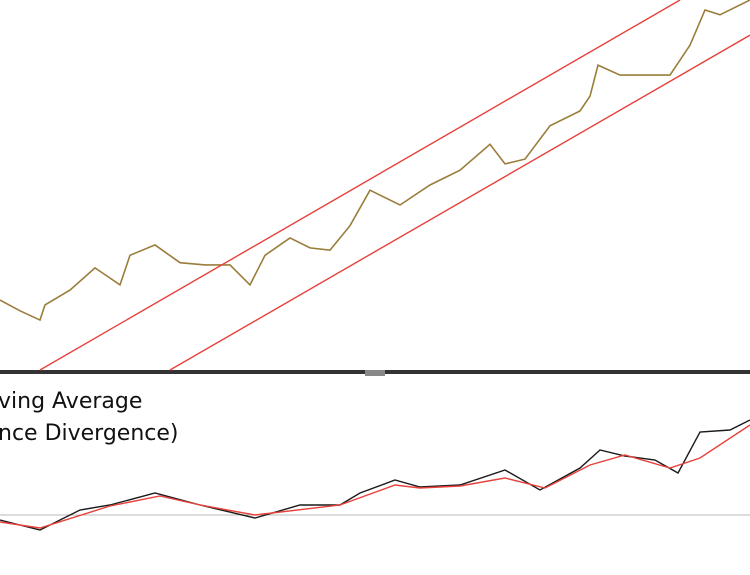  I want to click on panel-title: nce Divergence), so click(89, 433).